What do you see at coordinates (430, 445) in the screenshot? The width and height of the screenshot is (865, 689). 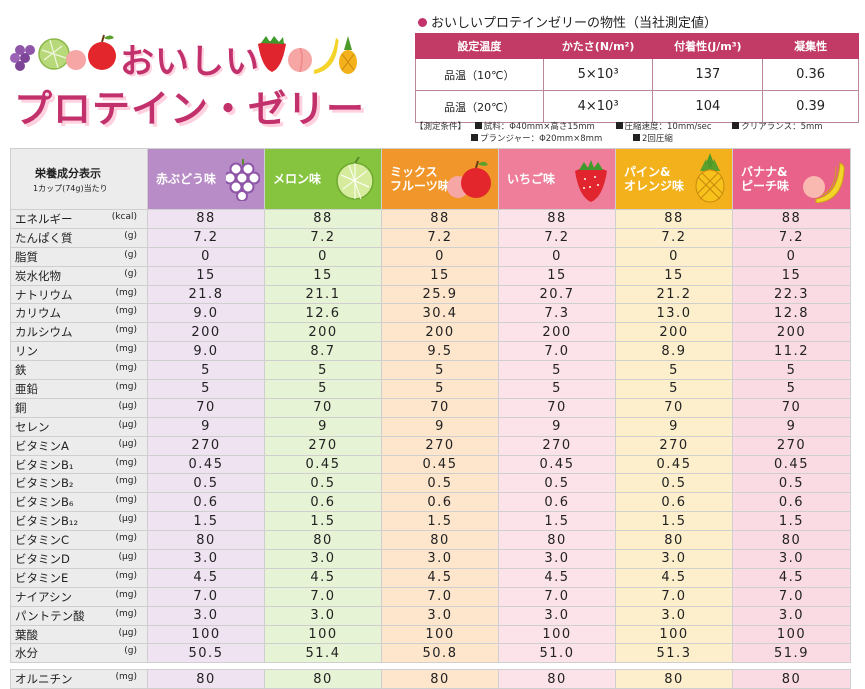 I see `table-row: ビタミンA (μg) 270 270 270 270 270 270` at bounding box center [430, 445].